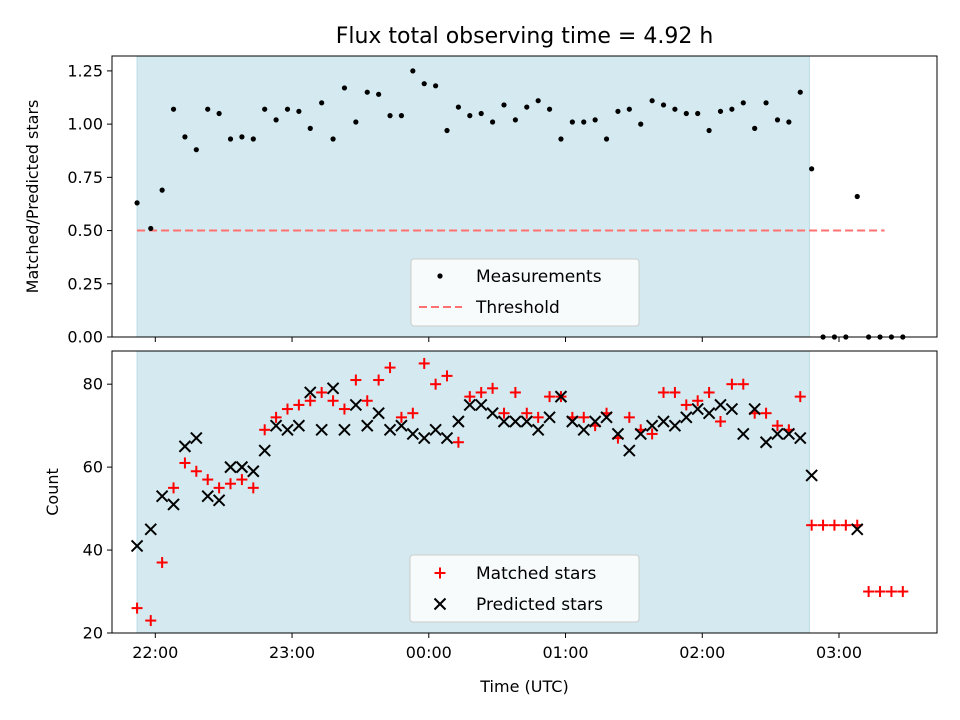  Describe the element at coordinates (440, 276) in the screenshot. I see `measurement-legend-marker` at that location.